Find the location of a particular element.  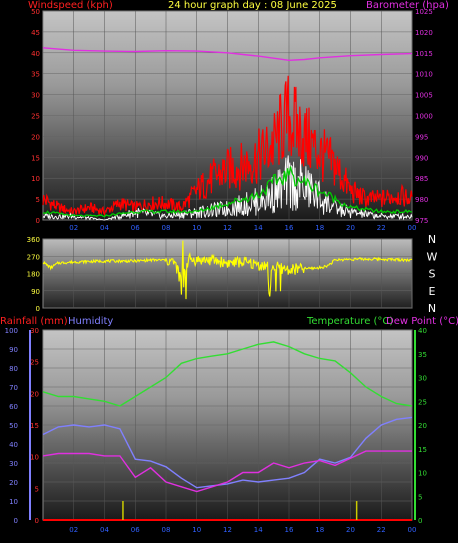

temperature-tick-label: 20 is located at coordinates (422, 426).